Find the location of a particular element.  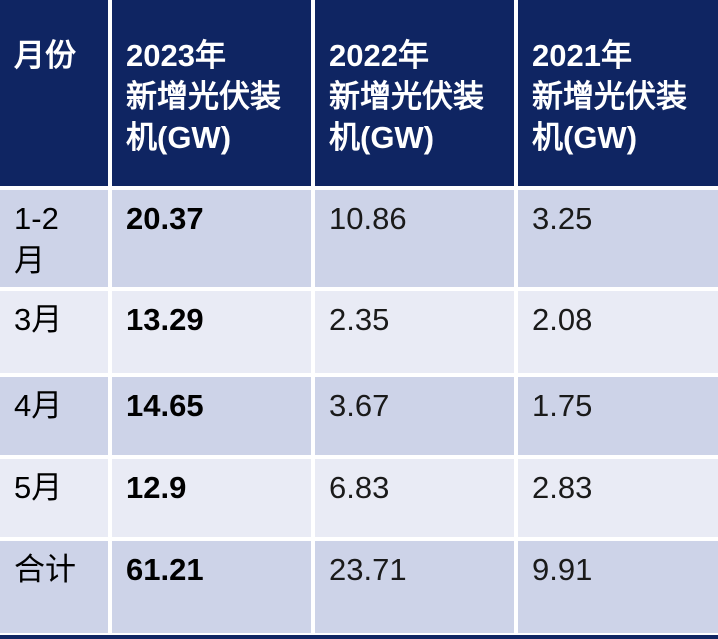

header-cell-2022: 2022年 新增光伏装机(GW) is located at coordinates (414, 93).